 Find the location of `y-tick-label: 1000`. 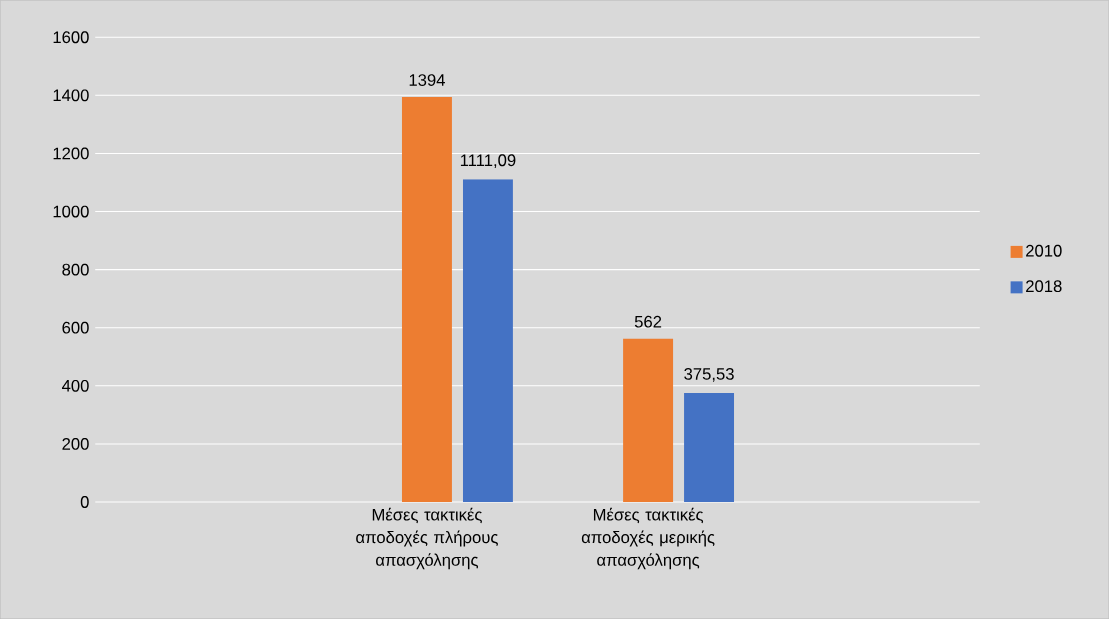

y-tick-label: 1000 is located at coordinates (71, 211).